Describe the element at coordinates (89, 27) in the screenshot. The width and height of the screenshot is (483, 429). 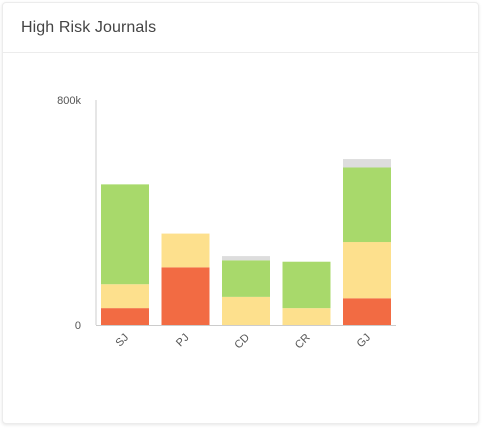
I see `card-title: High Risk Journals` at that location.